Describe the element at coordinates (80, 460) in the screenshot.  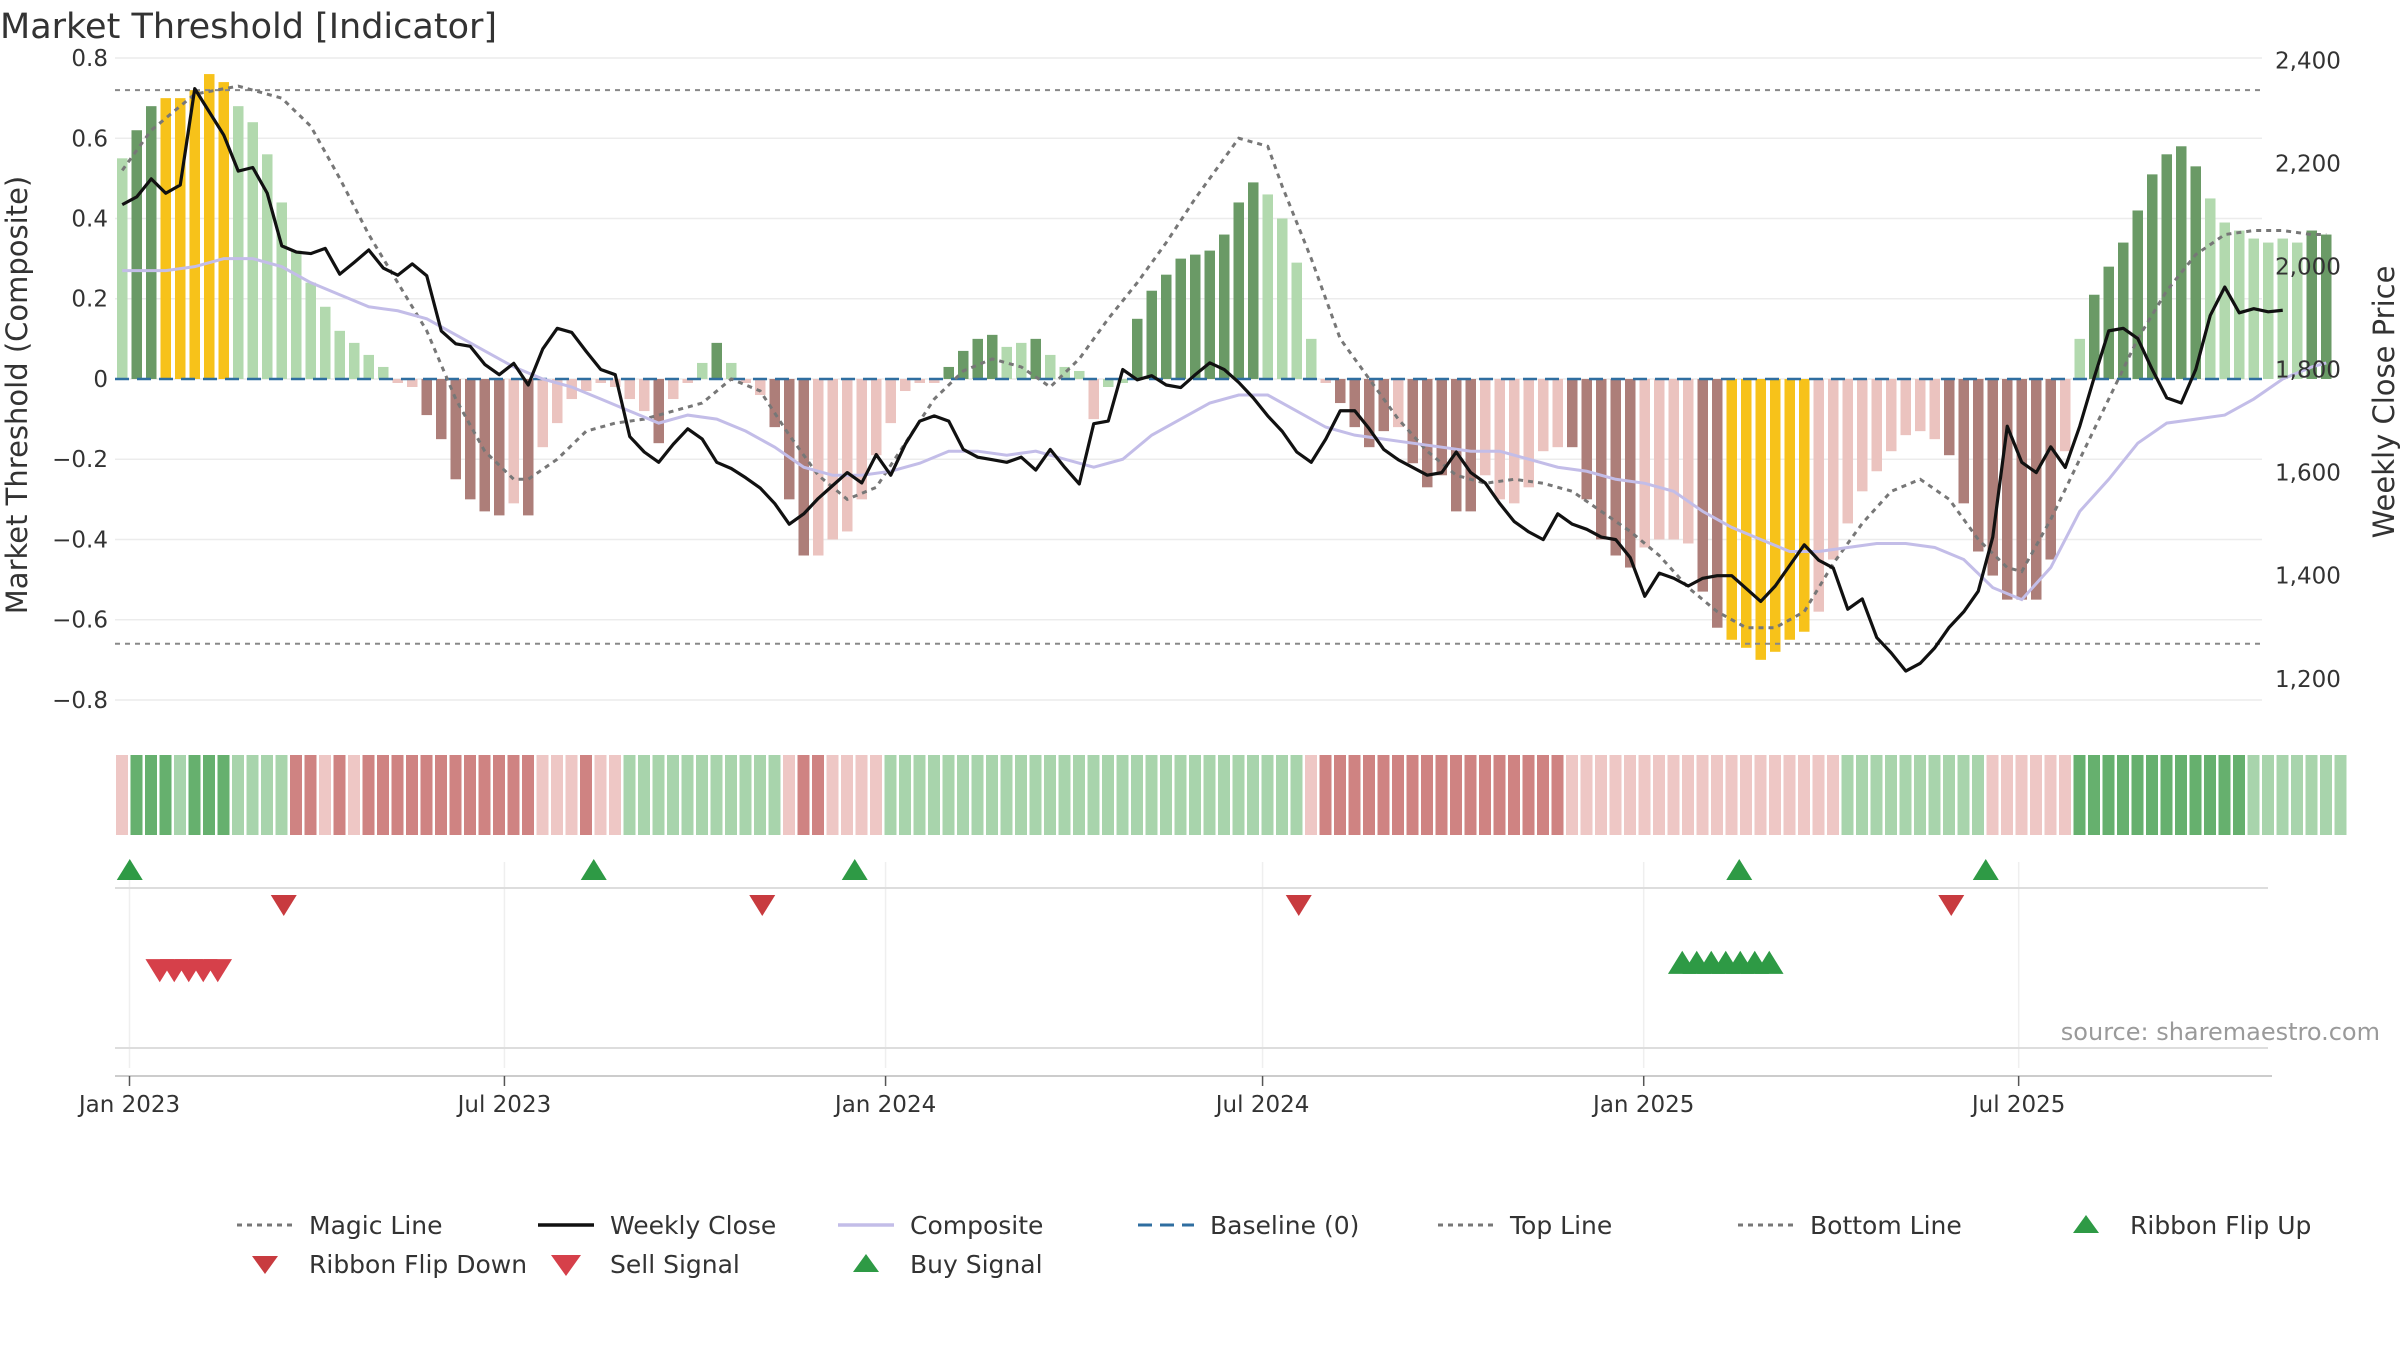
I see `y-tick-label: −0.2` at that location.